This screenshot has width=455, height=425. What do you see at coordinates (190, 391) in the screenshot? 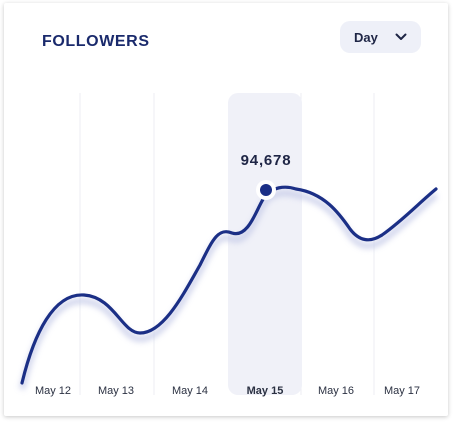
I see `x-tick-label: May 14` at bounding box center [190, 391].